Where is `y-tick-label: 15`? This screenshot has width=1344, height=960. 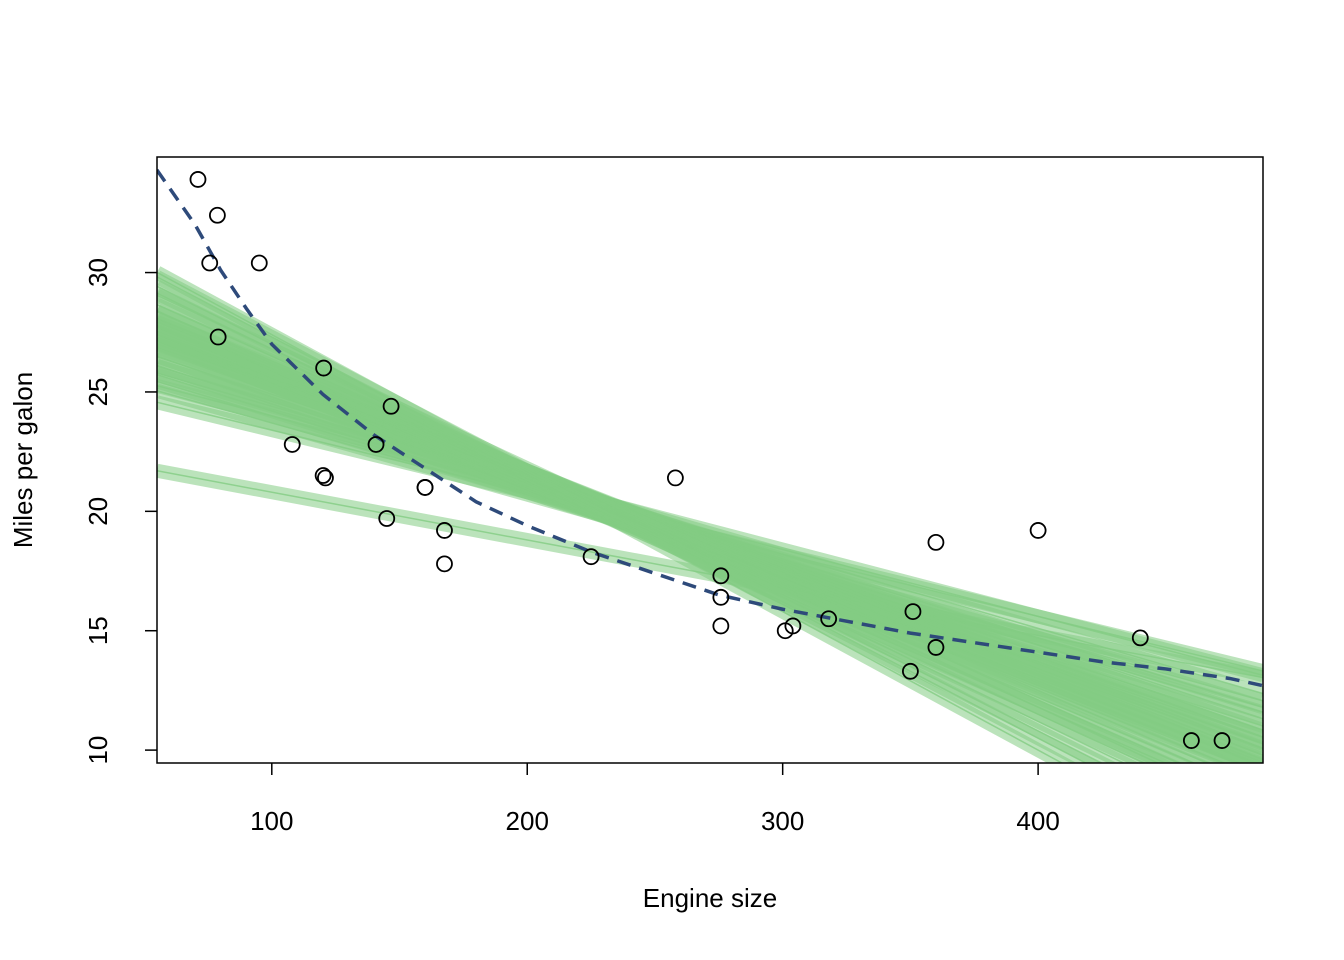
y-tick-label: 15 is located at coordinates (98, 630).